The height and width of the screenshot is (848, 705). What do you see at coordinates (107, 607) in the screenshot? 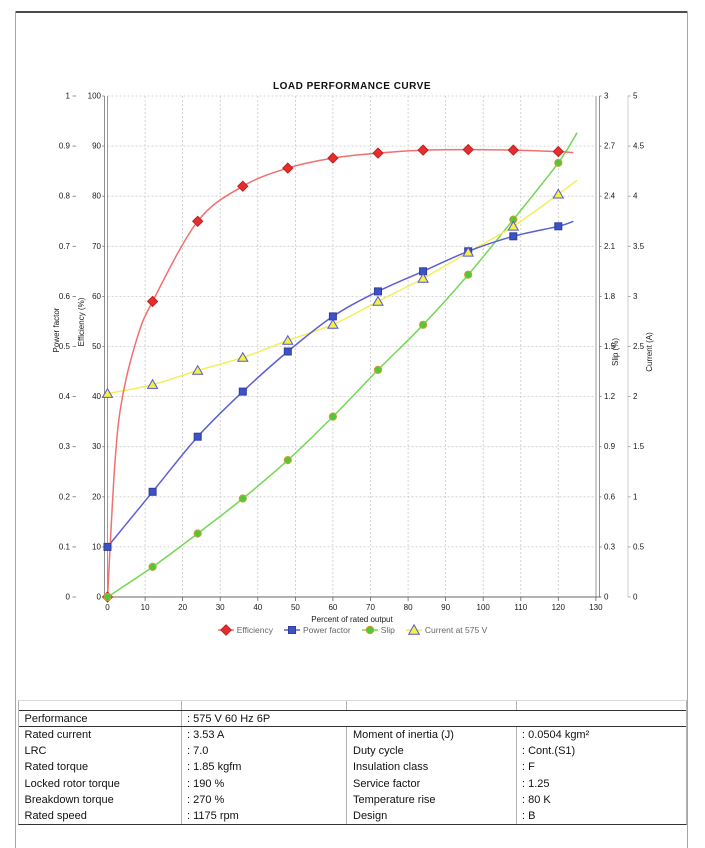
I see `x-tick-label: 0` at bounding box center [107, 607].